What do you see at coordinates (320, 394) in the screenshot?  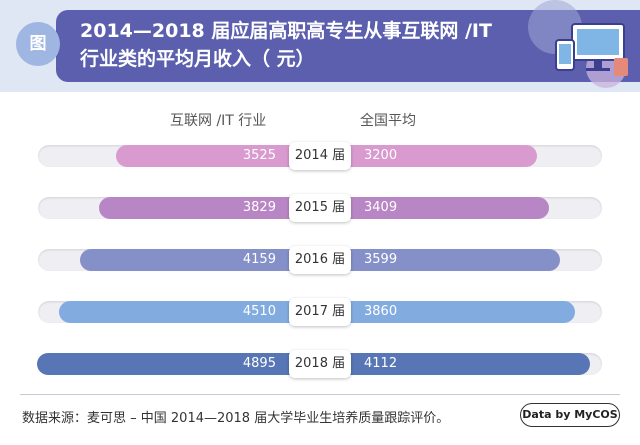 I see `divider` at bounding box center [320, 394].